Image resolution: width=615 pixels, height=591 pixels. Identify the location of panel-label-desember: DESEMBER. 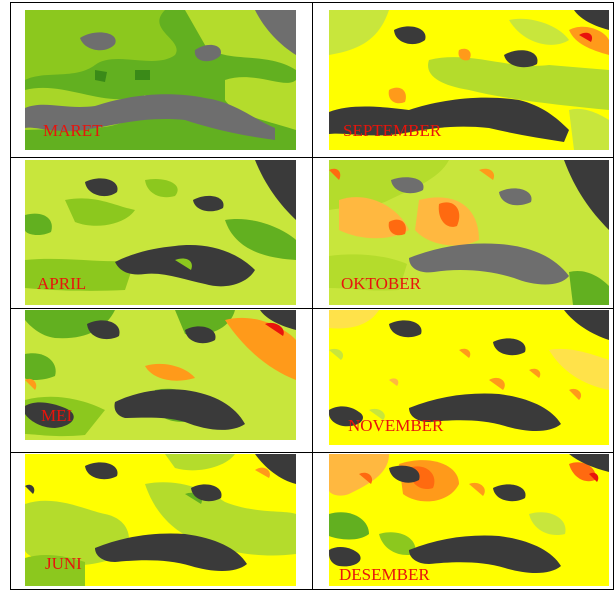
(384, 574).